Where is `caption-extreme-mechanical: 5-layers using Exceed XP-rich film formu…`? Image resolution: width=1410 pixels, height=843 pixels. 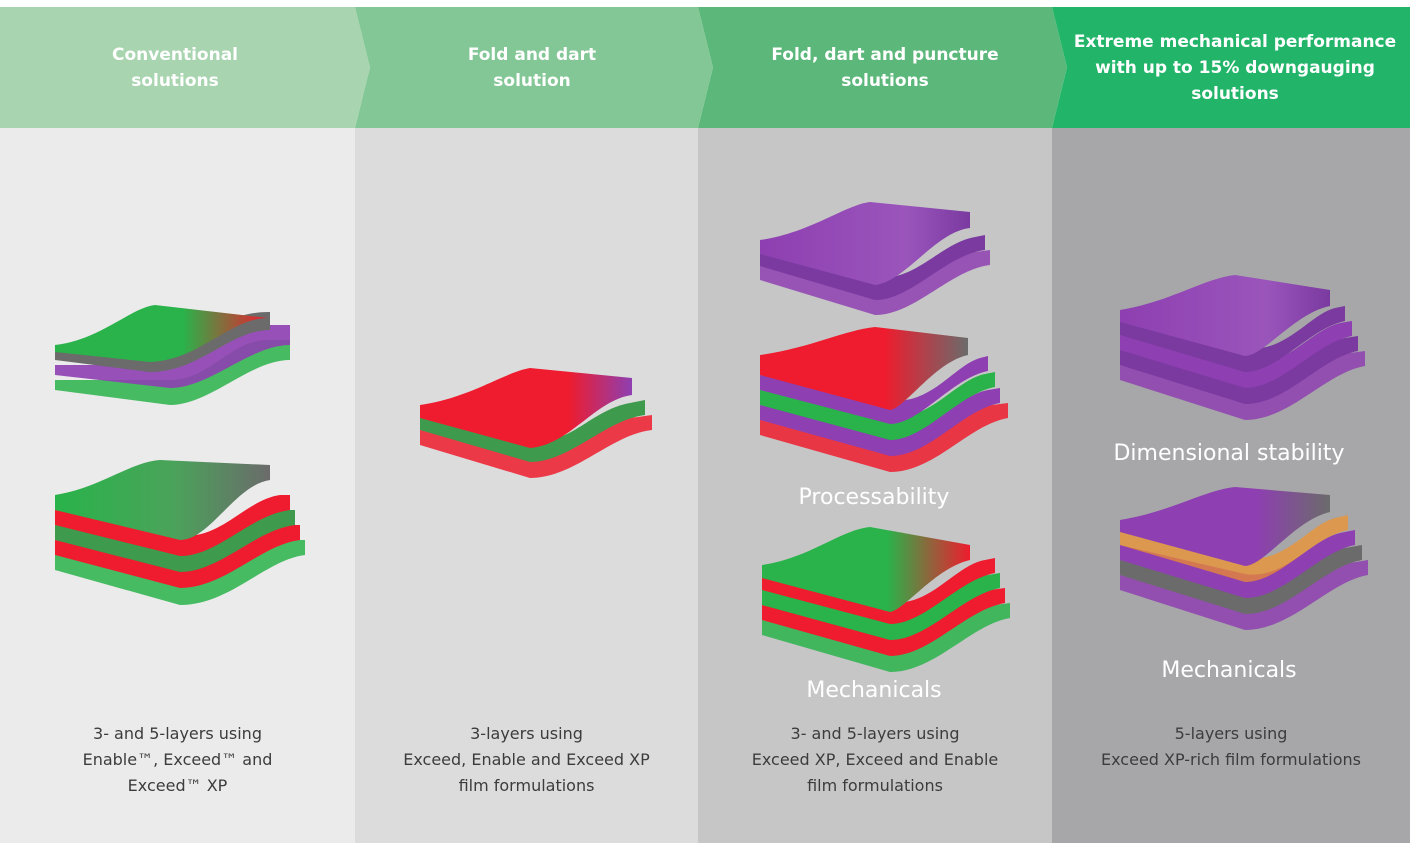 caption-extreme-mechanical: 5-layers using Exceed XP-rich film formu… is located at coordinates (1231, 746).